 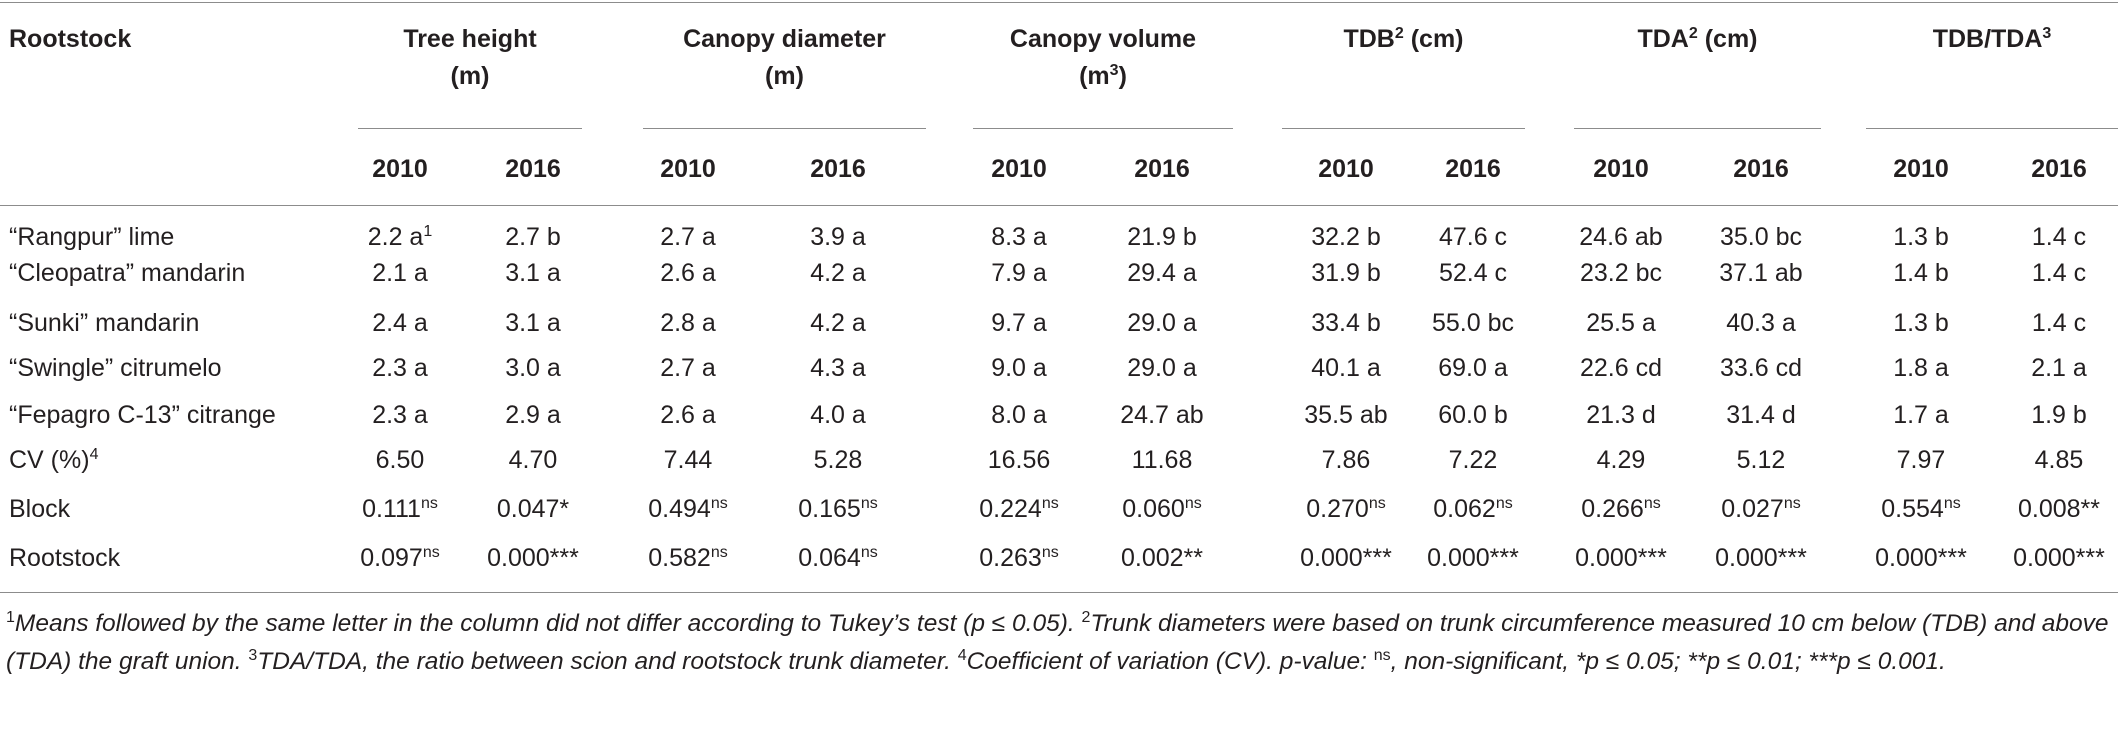 I want to click on table-cell: 7.9 a, so click(x=1019, y=273).